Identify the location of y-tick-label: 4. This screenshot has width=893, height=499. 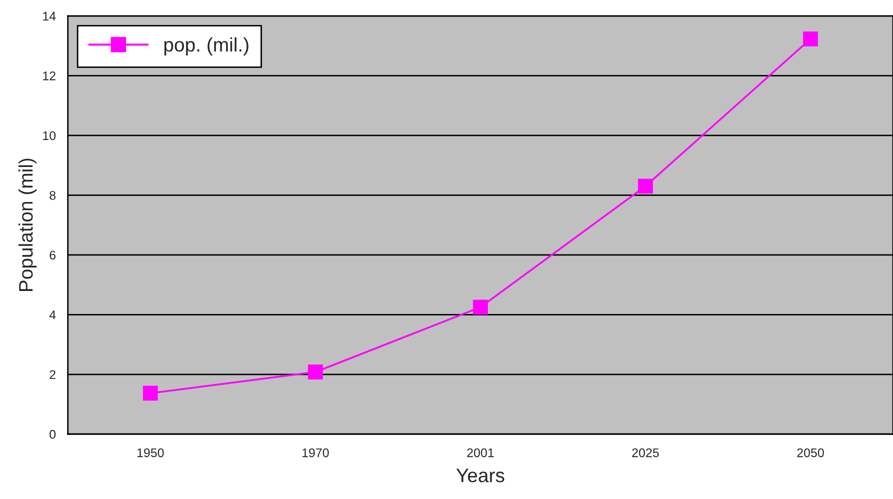
(52, 315).